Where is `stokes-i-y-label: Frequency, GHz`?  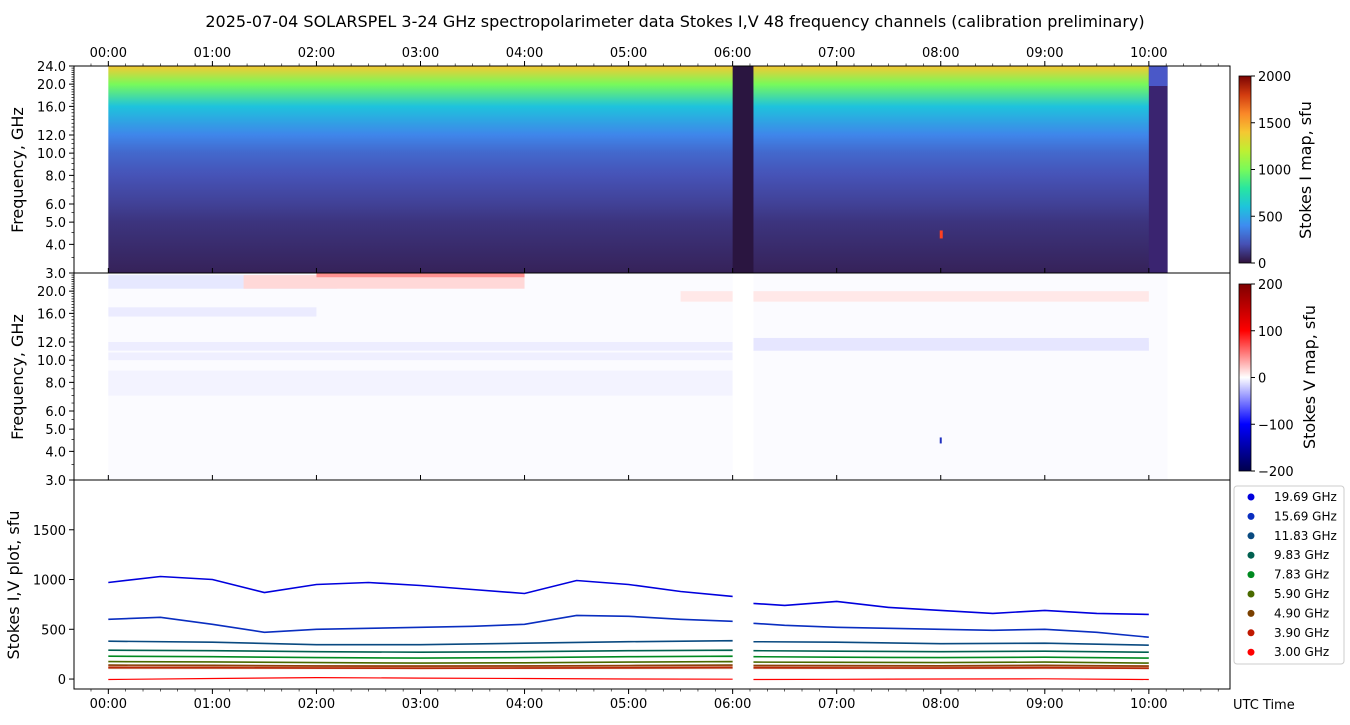
stokes-i-y-label: Frequency, GHz is located at coordinates (17, 170).